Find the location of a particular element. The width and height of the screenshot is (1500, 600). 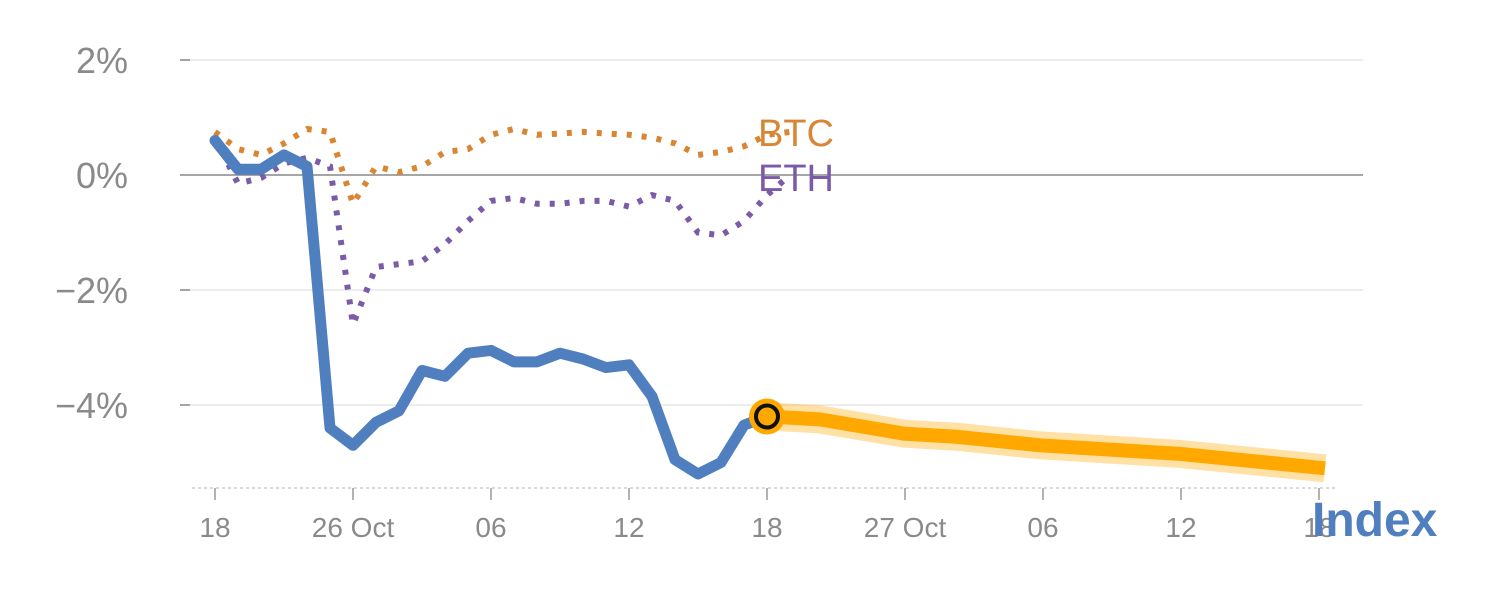

x-tick-label: 27 Oct is located at coordinates (905, 527).